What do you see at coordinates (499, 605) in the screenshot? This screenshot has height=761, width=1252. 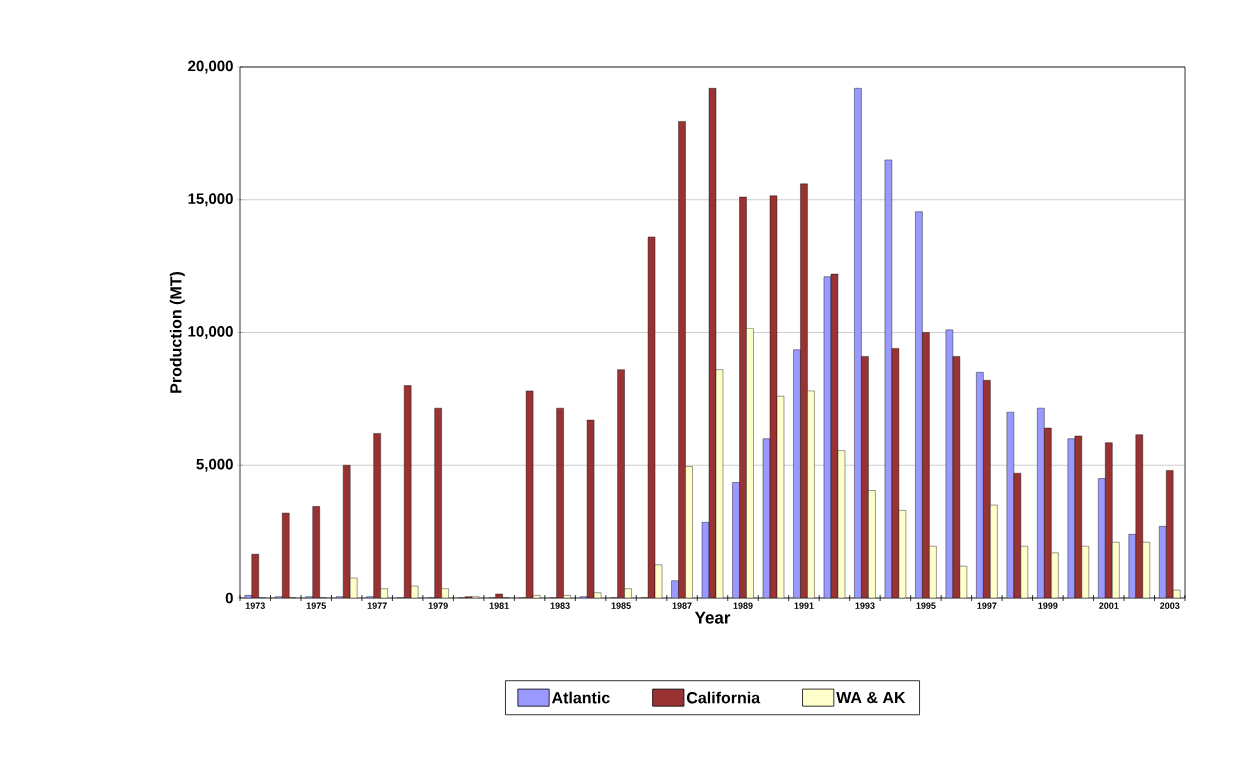 I see `x-tick-label: 1981` at bounding box center [499, 605].